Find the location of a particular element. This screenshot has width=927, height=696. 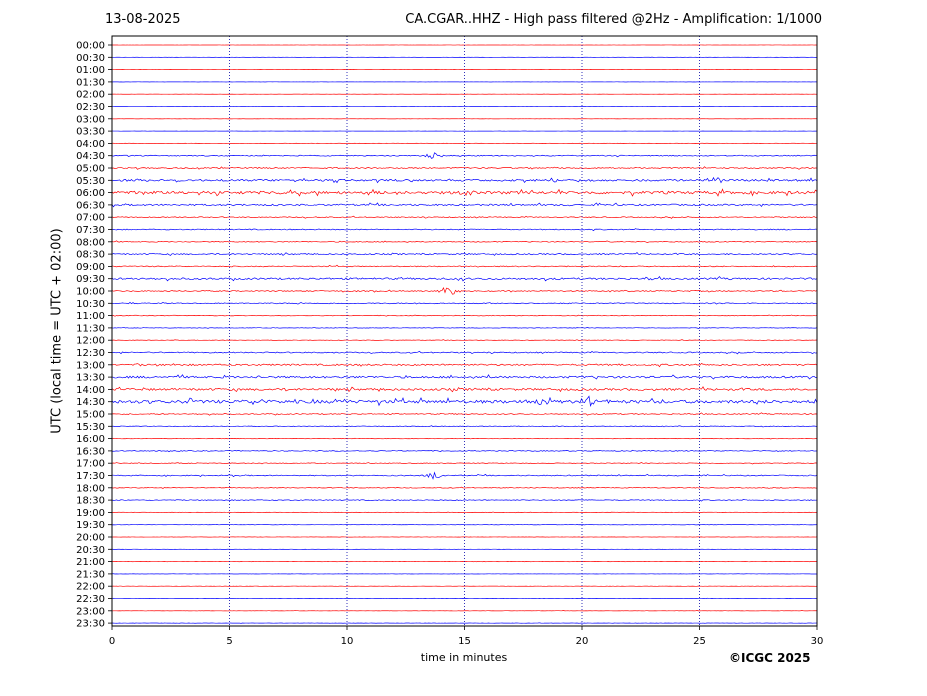

y-tick-label: 08:00 is located at coordinates (90, 242).